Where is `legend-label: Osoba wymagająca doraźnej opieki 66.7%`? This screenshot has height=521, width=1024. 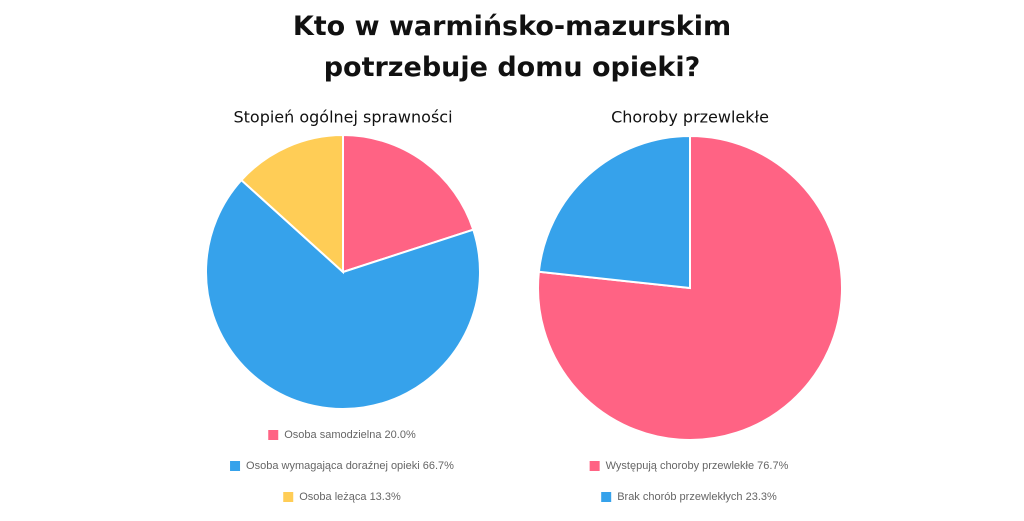
legend-label: Osoba wymagająca doraźnej opieki 66.7% is located at coordinates (350, 466).